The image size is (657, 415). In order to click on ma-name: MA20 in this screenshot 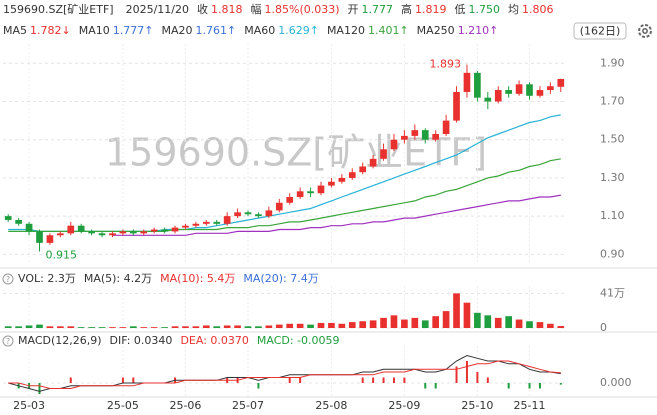, I will do `click(176, 30)`.